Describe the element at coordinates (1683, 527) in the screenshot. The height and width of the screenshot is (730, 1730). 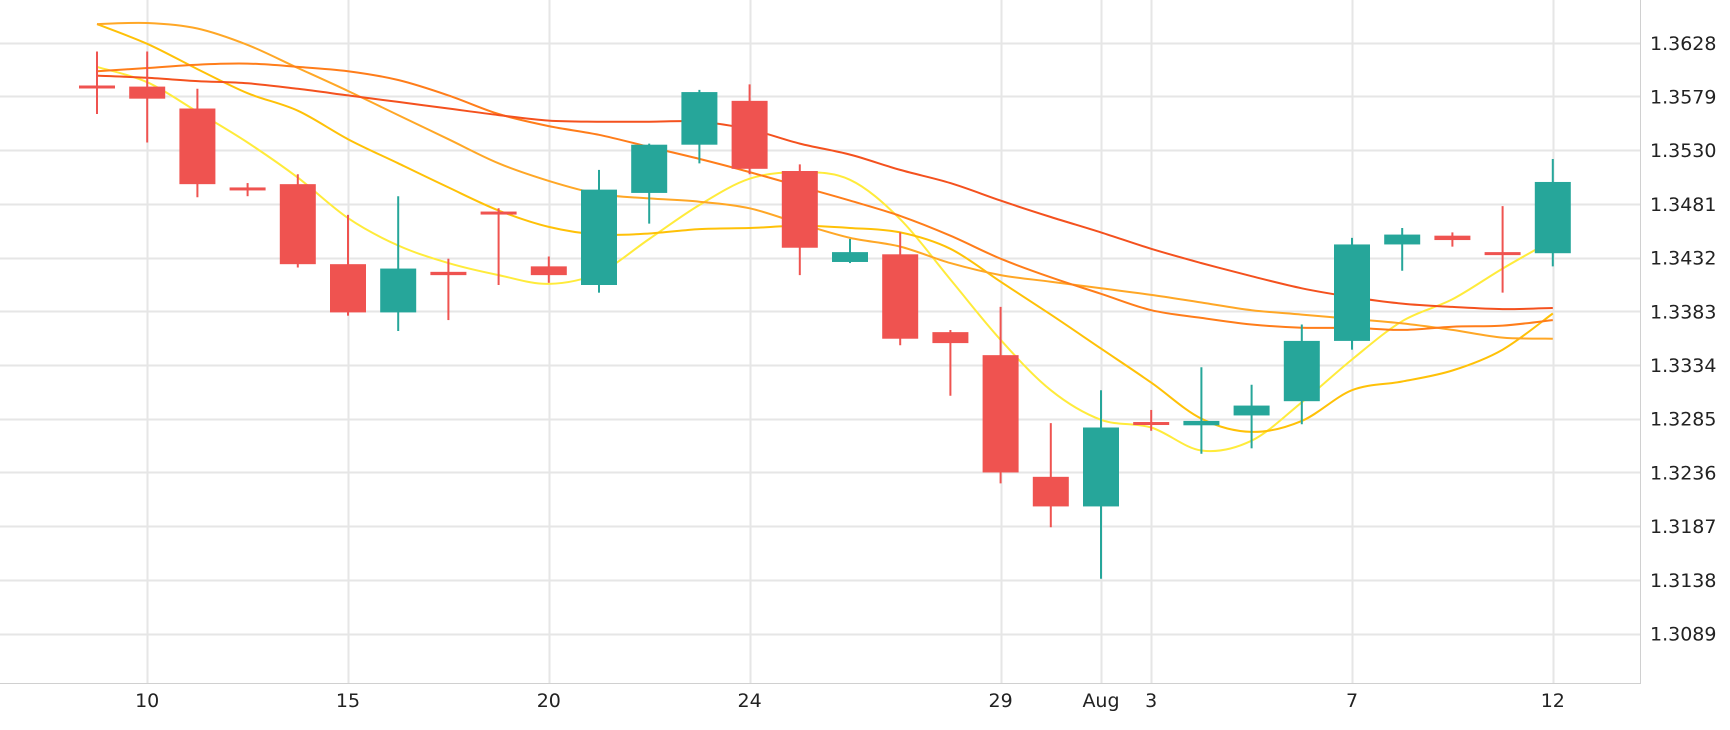
I see `y-tick-label: 1.3187` at that location.